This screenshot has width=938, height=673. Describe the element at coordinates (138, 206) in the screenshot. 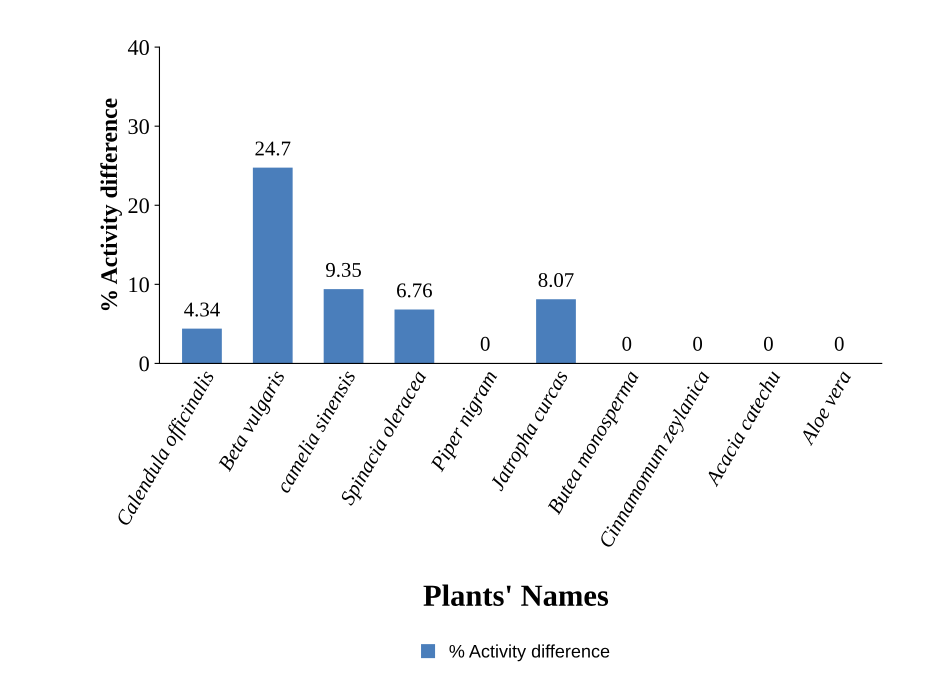

I see `y-tick-label: 20` at that location.